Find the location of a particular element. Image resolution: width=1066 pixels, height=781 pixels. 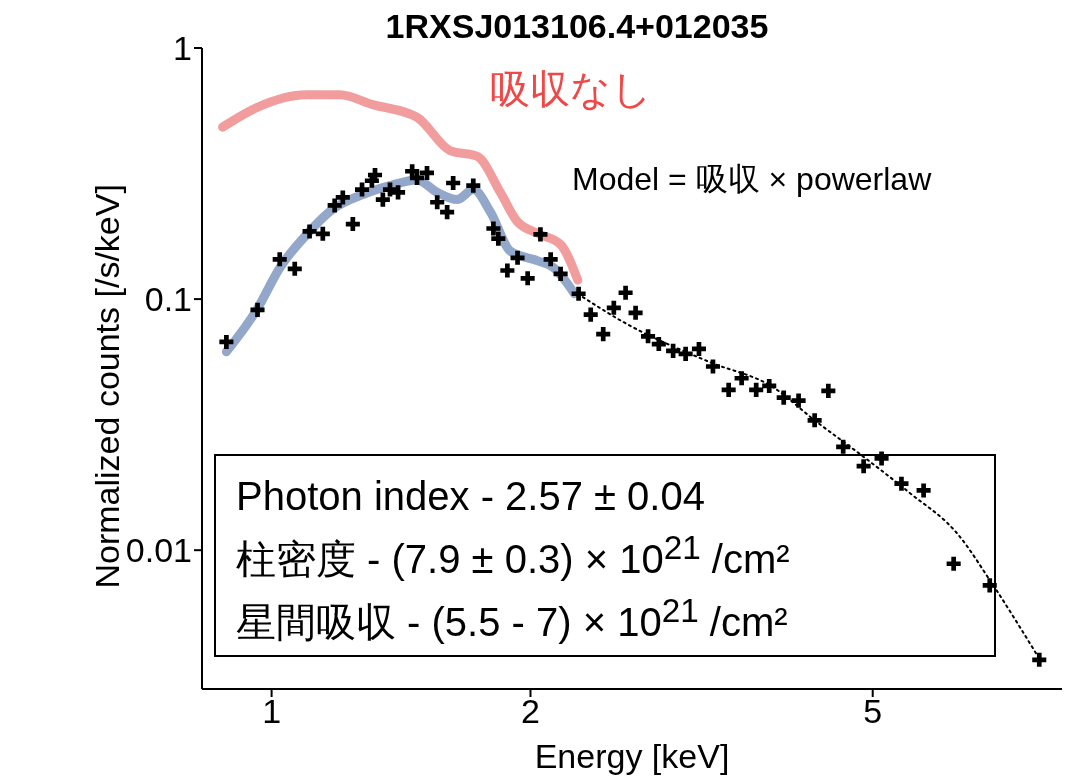

y-tick-label: 0.1 is located at coordinates (168, 299).